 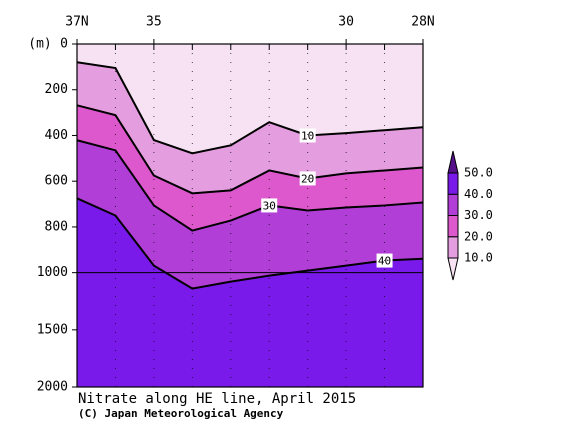 I want to click on x-tick-label: 37N, so click(x=76, y=22).